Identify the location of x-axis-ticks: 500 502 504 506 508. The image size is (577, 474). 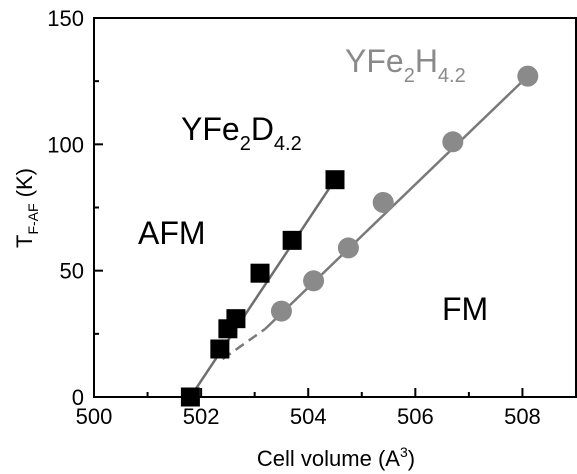
(326, 408).